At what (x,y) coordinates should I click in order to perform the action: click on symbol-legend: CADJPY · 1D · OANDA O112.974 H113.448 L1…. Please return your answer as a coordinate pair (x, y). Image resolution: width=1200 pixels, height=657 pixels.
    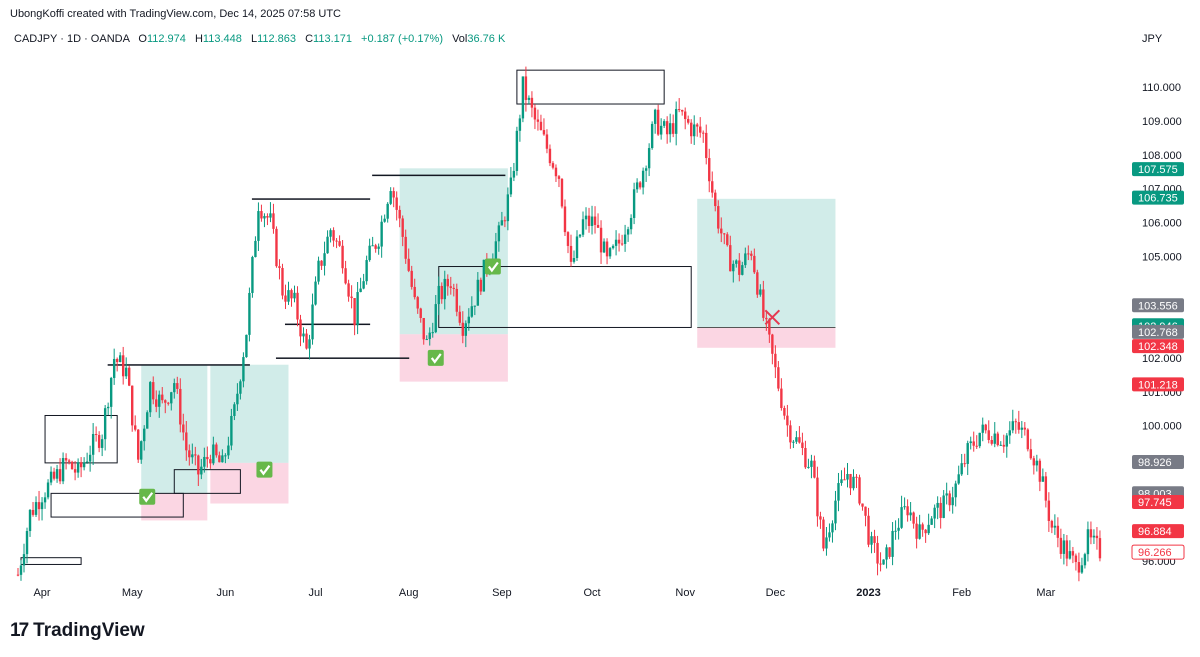
    Looking at the image, I should click on (259, 39).